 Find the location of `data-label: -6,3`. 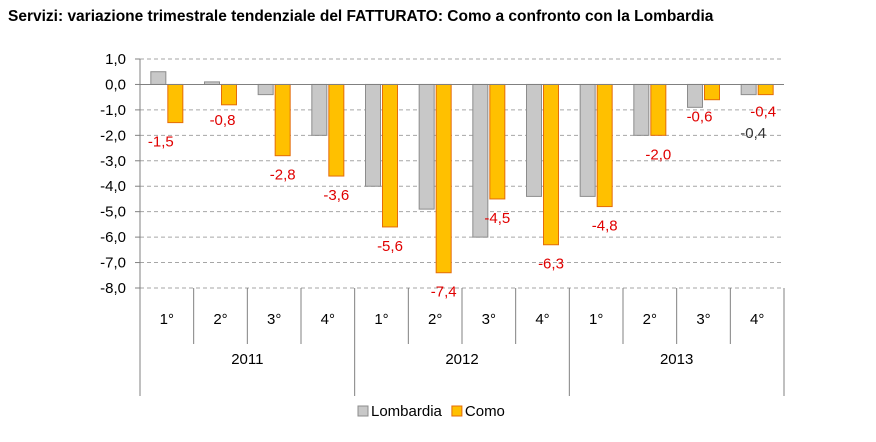

data-label: -6,3 is located at coordinates (551, 264).